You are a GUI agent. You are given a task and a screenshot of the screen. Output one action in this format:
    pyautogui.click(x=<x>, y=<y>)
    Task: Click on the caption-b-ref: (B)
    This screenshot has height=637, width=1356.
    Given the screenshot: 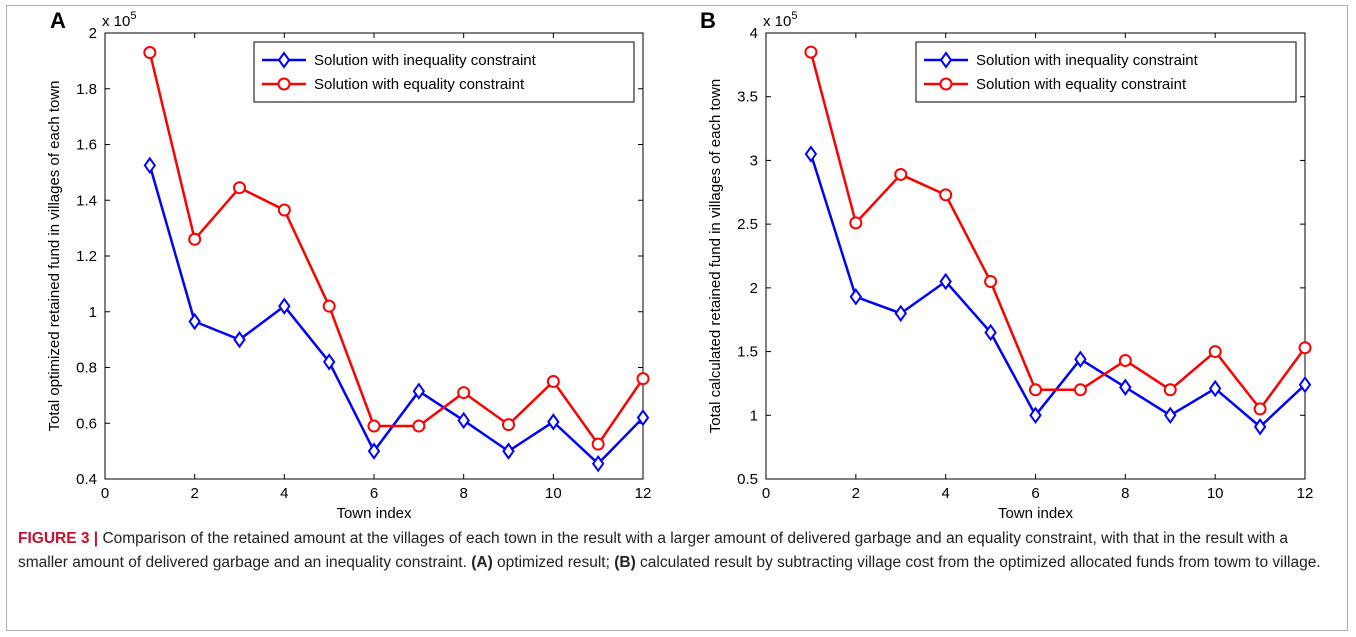 What is the action you would take?
    pyautogui.click(x=625, y=562)
    